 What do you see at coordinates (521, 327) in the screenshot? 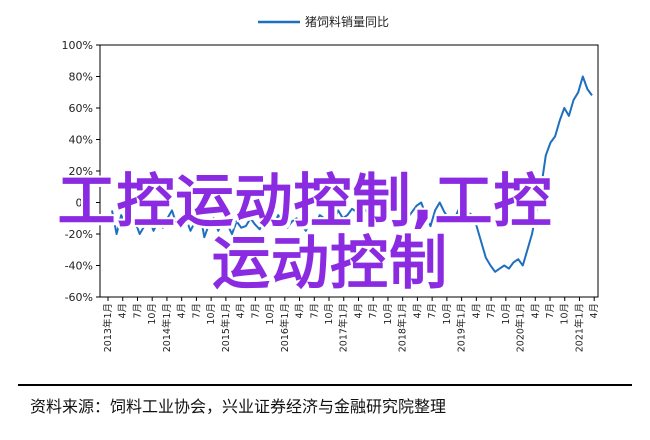
I see `x-tick-label: 2020年1月` at bounding box center [521, 327].